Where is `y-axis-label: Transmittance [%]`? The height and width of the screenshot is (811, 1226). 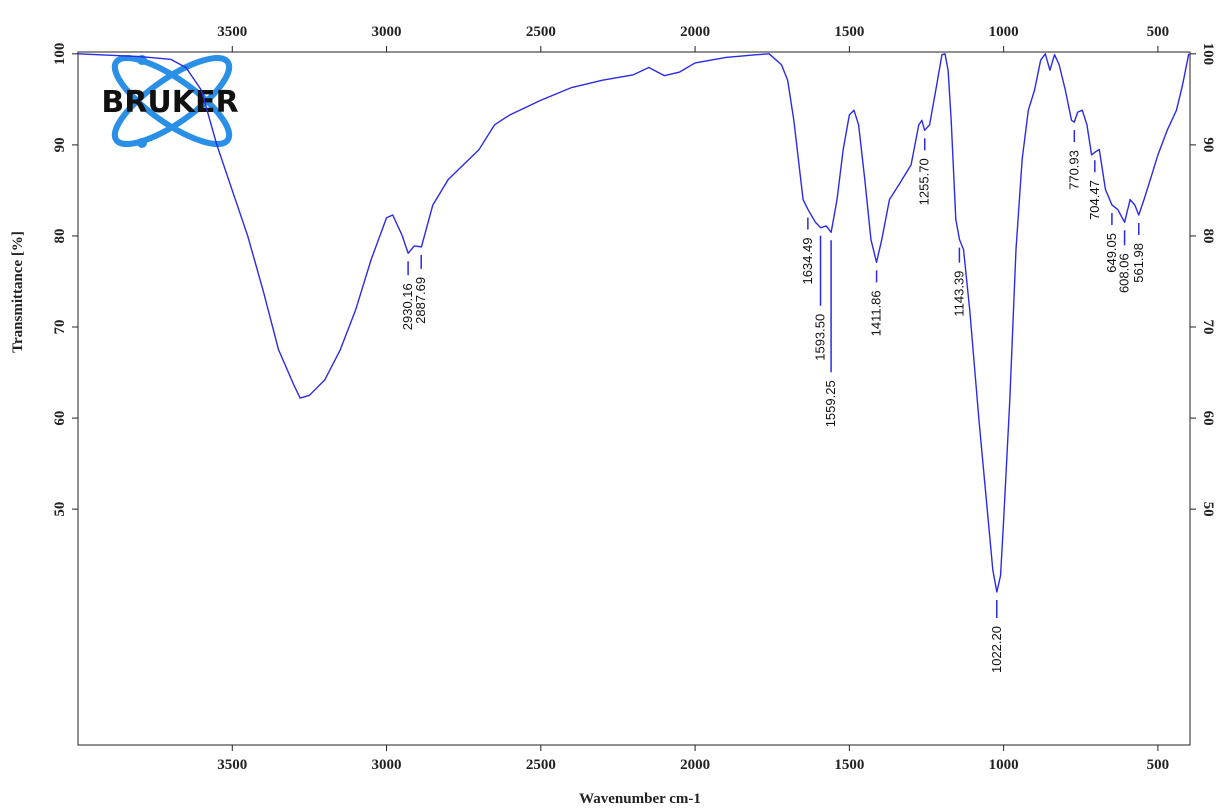 y-axis-label: Transmittance [%] is located at coordinates (18, 292).